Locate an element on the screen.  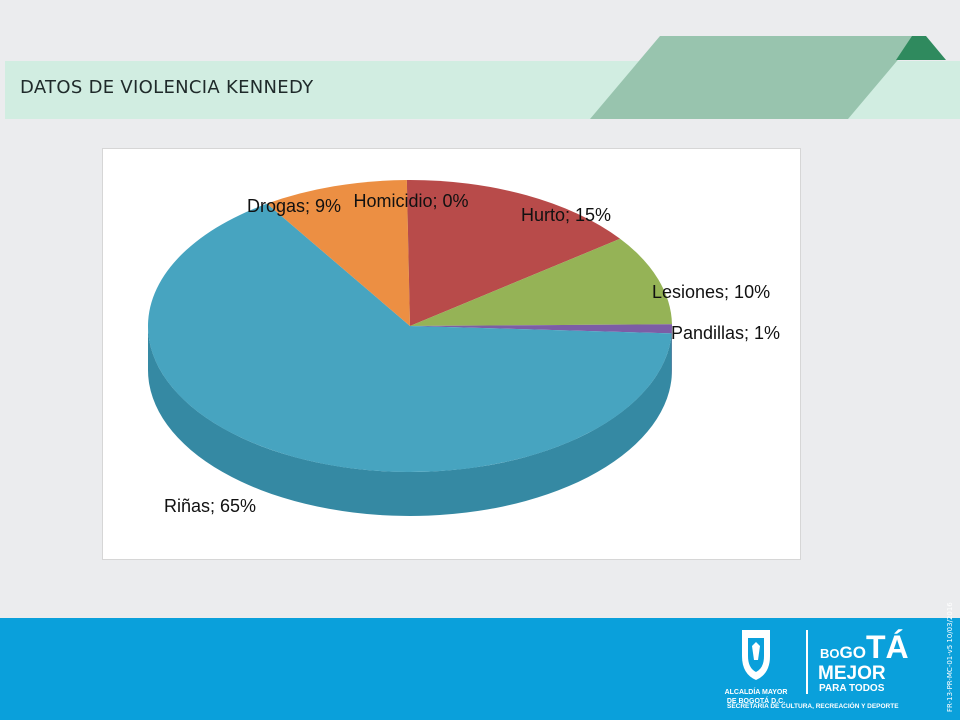
slide-title: DATOS DE VIOLENCIA KENNEDY is located at coordinates (167, 87).